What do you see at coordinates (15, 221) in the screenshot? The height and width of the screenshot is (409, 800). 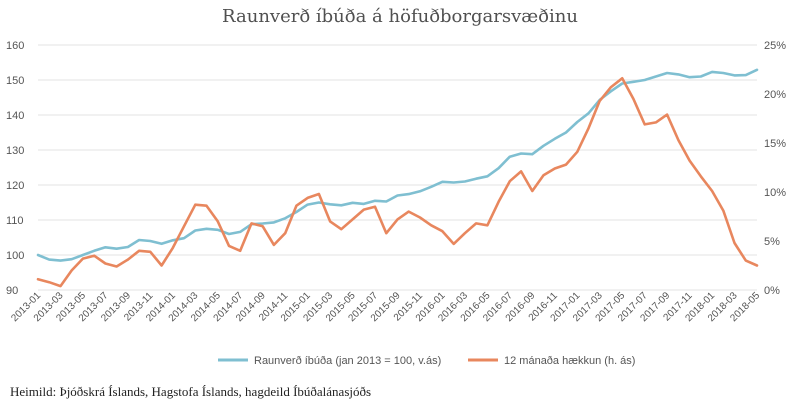 I see `y-left-tick-label: 110` at bounding box center [15, 221].